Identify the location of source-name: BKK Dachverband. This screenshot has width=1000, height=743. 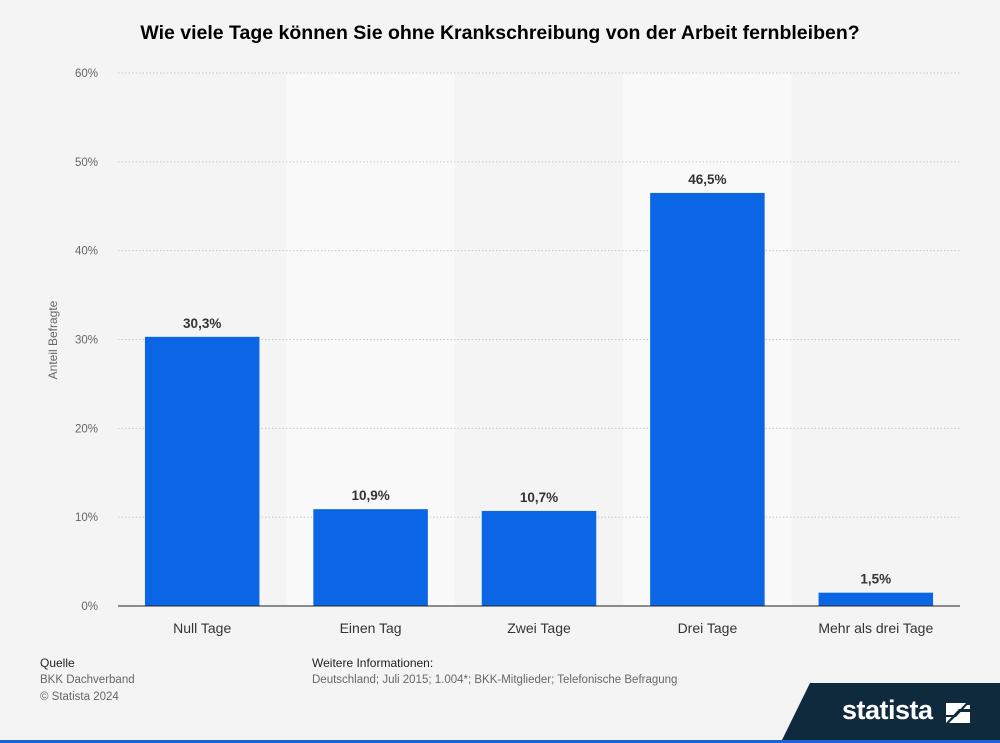
(87, 680).